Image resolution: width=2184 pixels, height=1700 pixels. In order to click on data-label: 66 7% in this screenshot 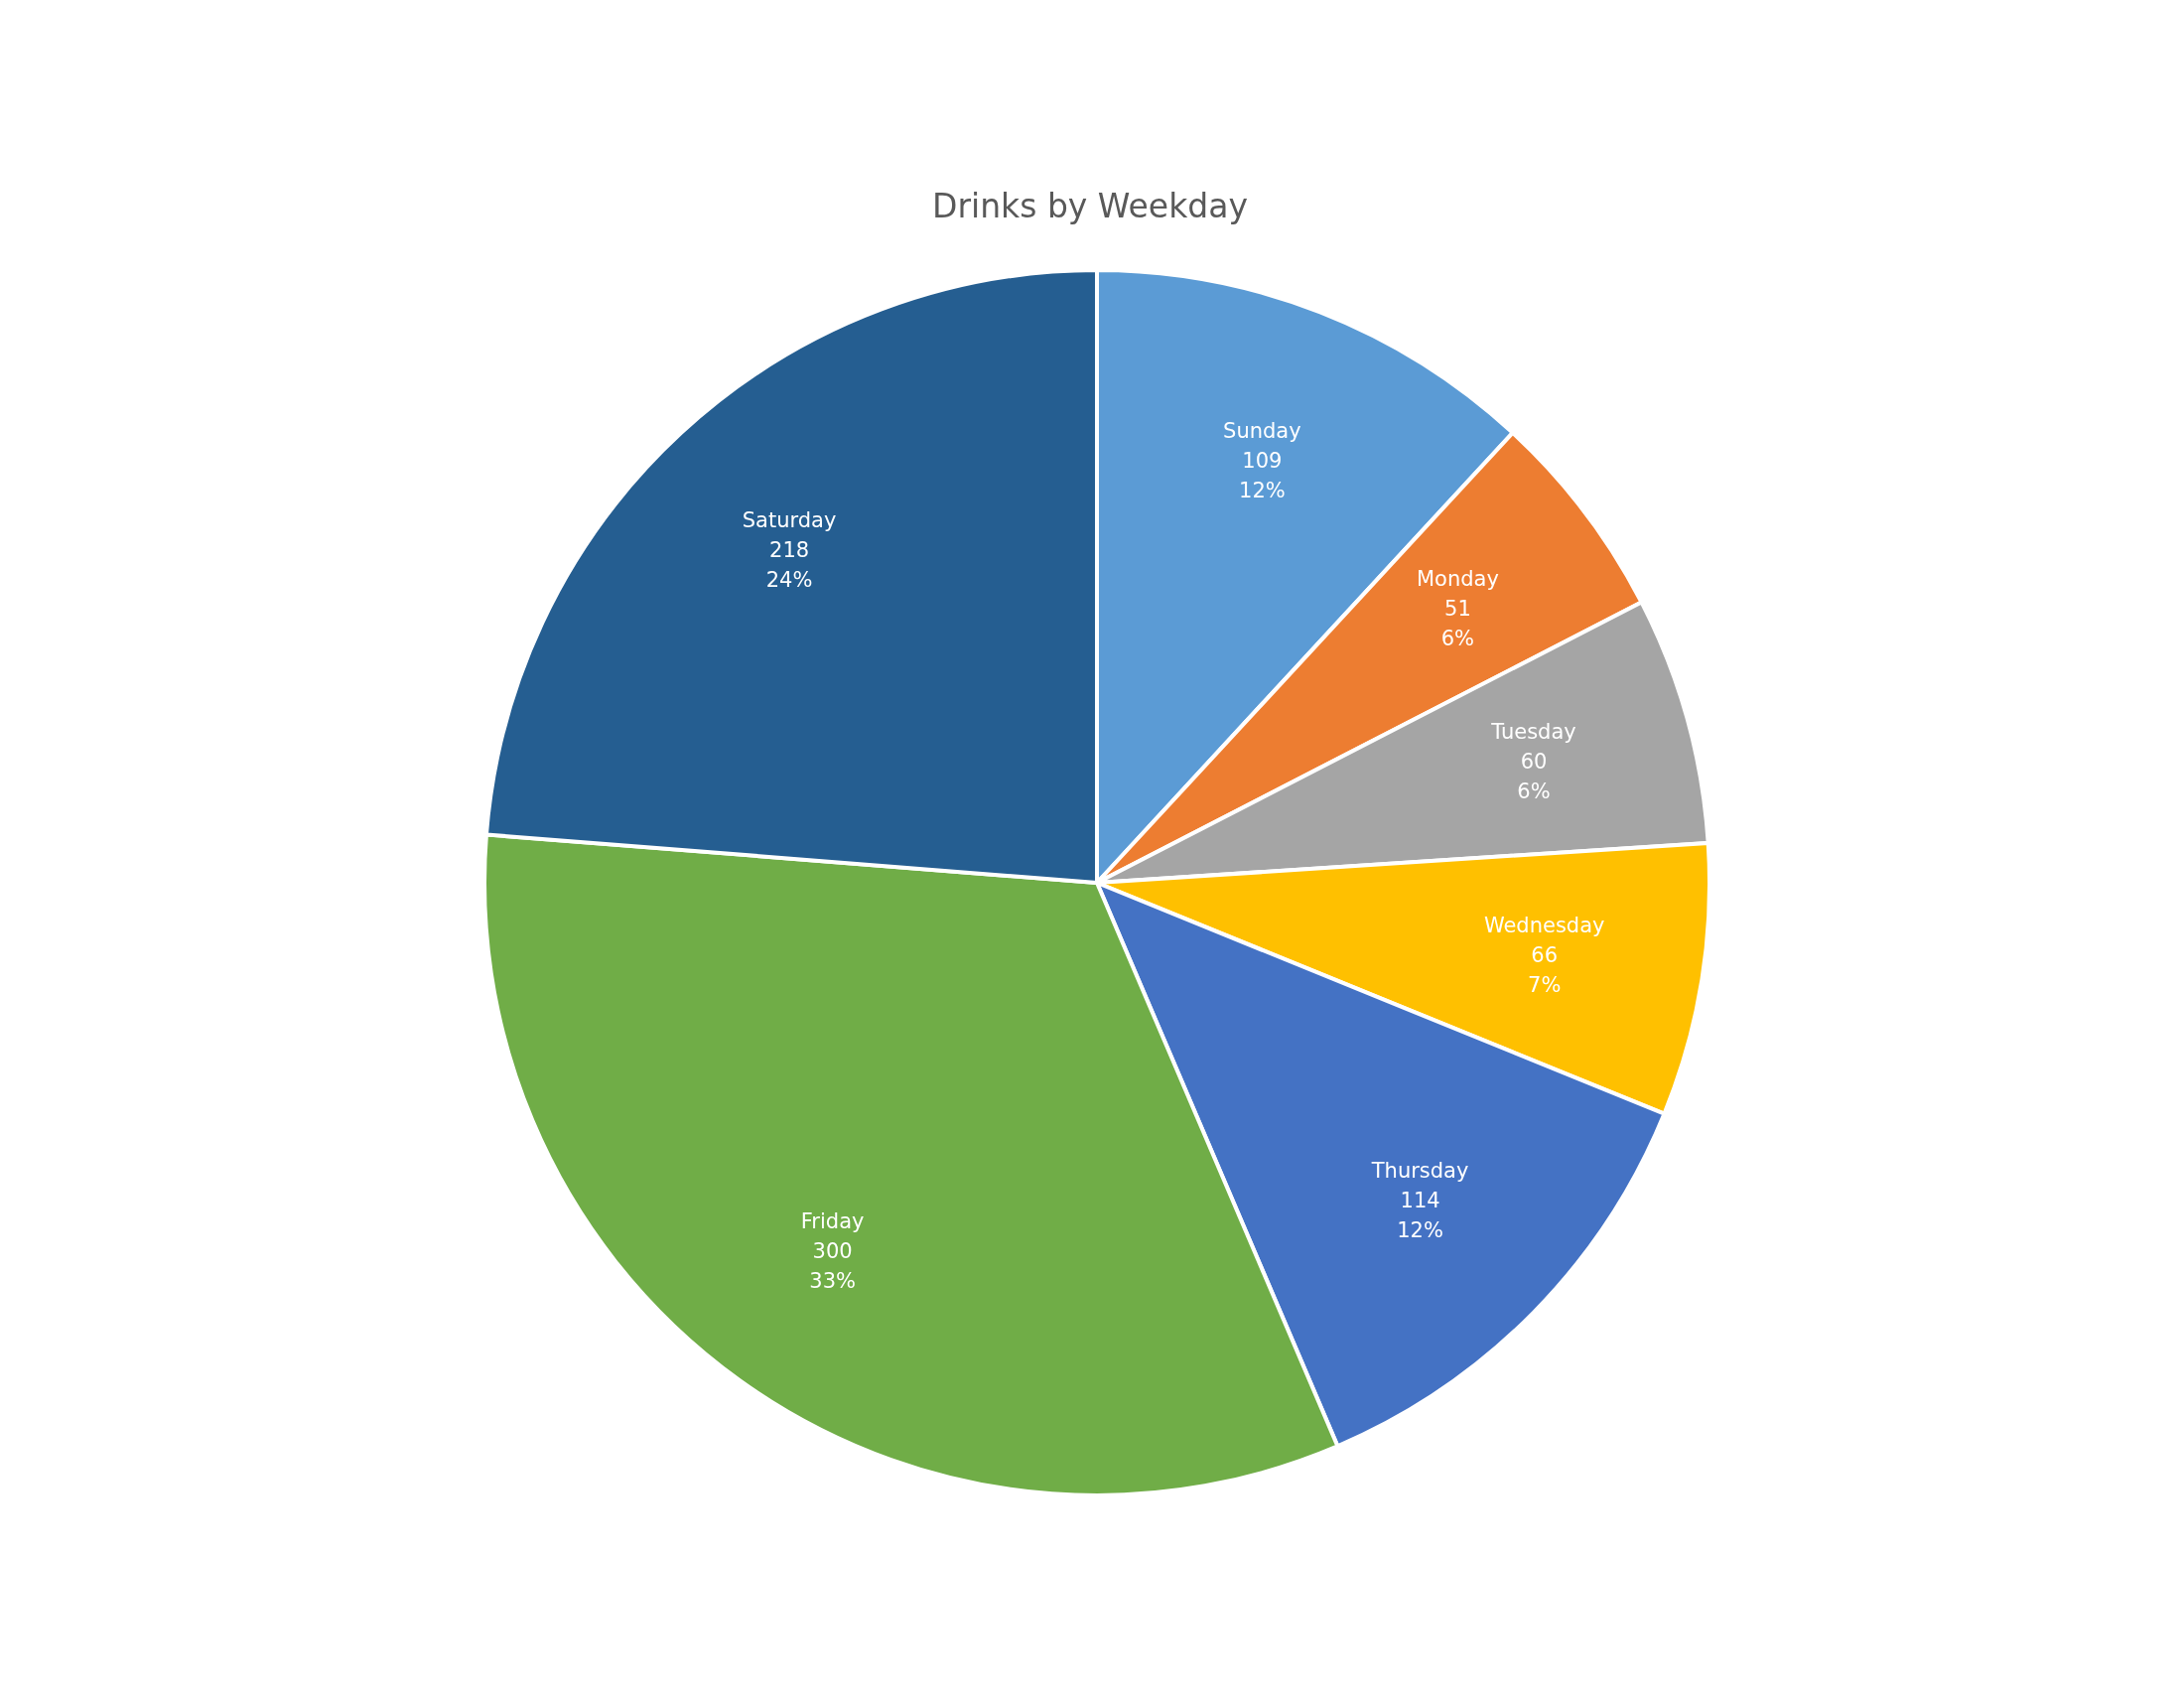, I will do `click(1545, 970)`.